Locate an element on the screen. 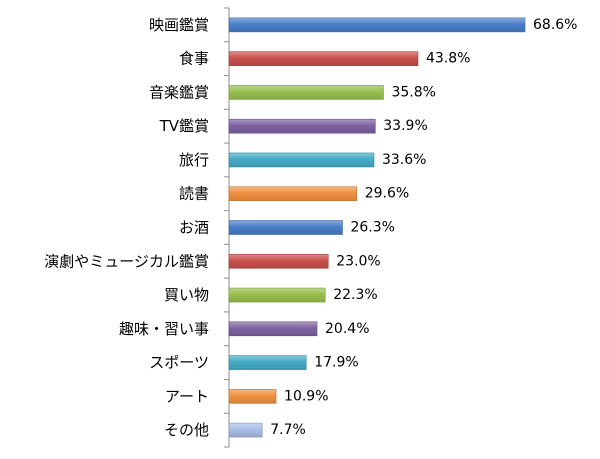  value-label: 33.9% is located at coordinates (405, 126).